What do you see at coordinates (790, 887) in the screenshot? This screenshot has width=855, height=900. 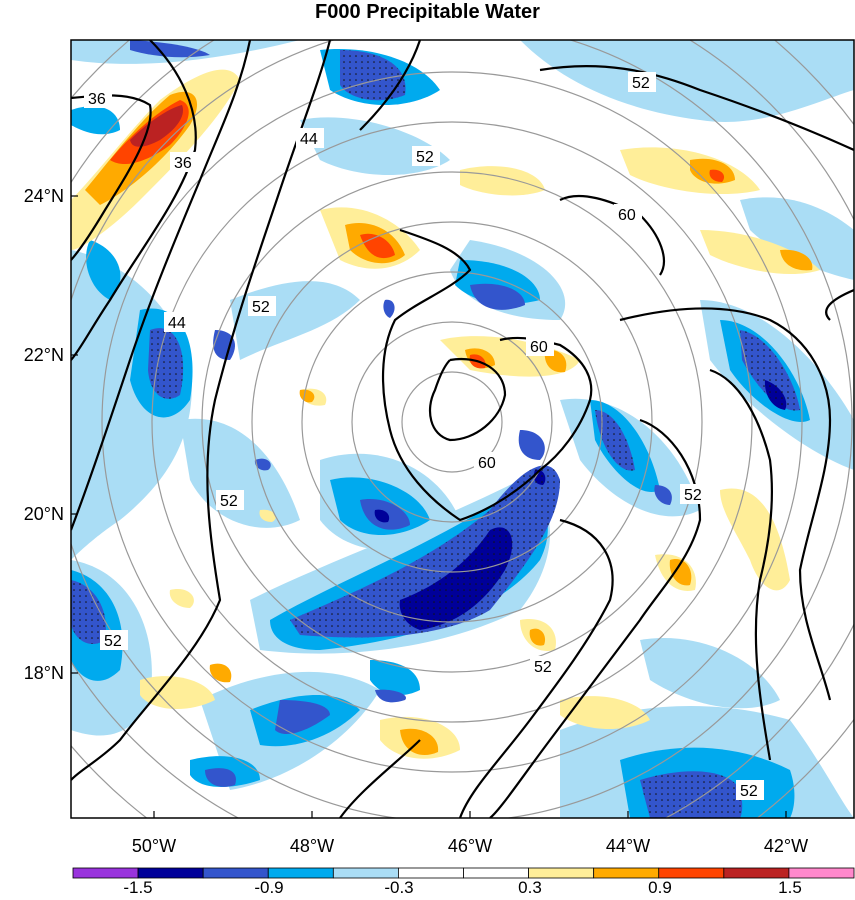 I see `colorbar-label: 1.5` at bounding box center [790, 887].